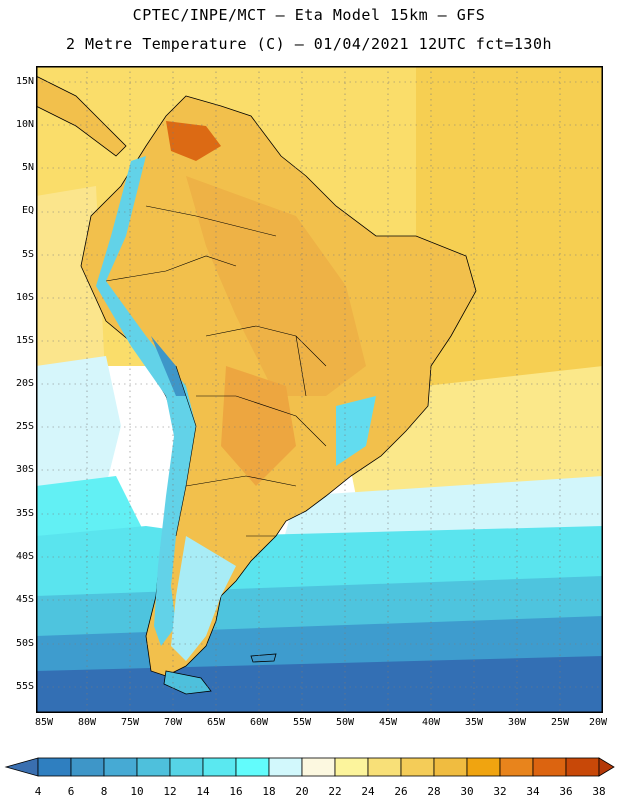  I want to click on lon-label: 60W, so click(259, 722).